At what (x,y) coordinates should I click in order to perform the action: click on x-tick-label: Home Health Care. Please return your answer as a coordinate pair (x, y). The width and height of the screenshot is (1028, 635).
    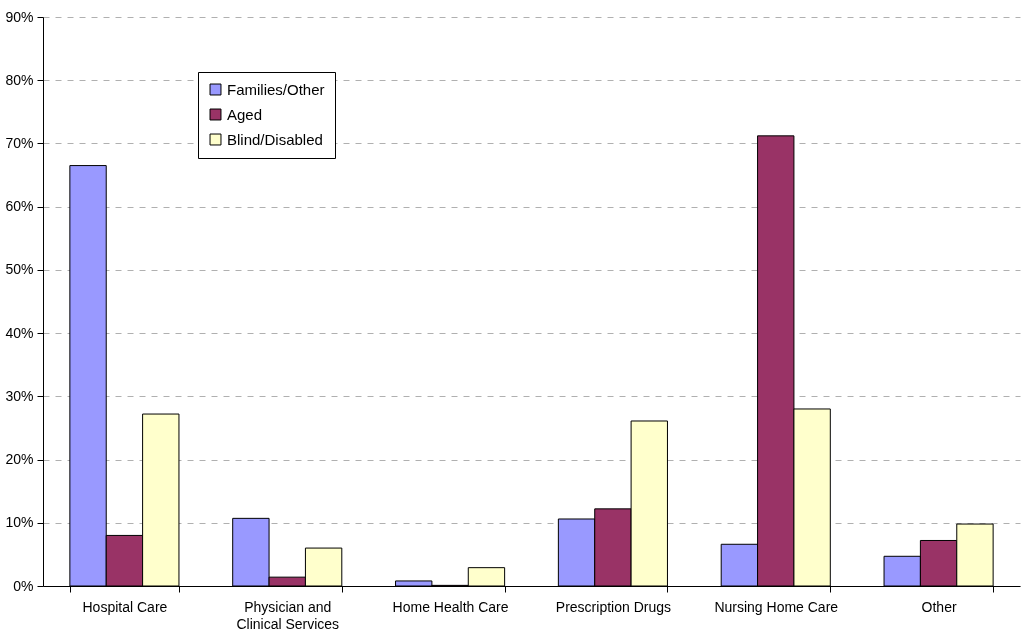
    Looking at the image, I should click on (450, 606).